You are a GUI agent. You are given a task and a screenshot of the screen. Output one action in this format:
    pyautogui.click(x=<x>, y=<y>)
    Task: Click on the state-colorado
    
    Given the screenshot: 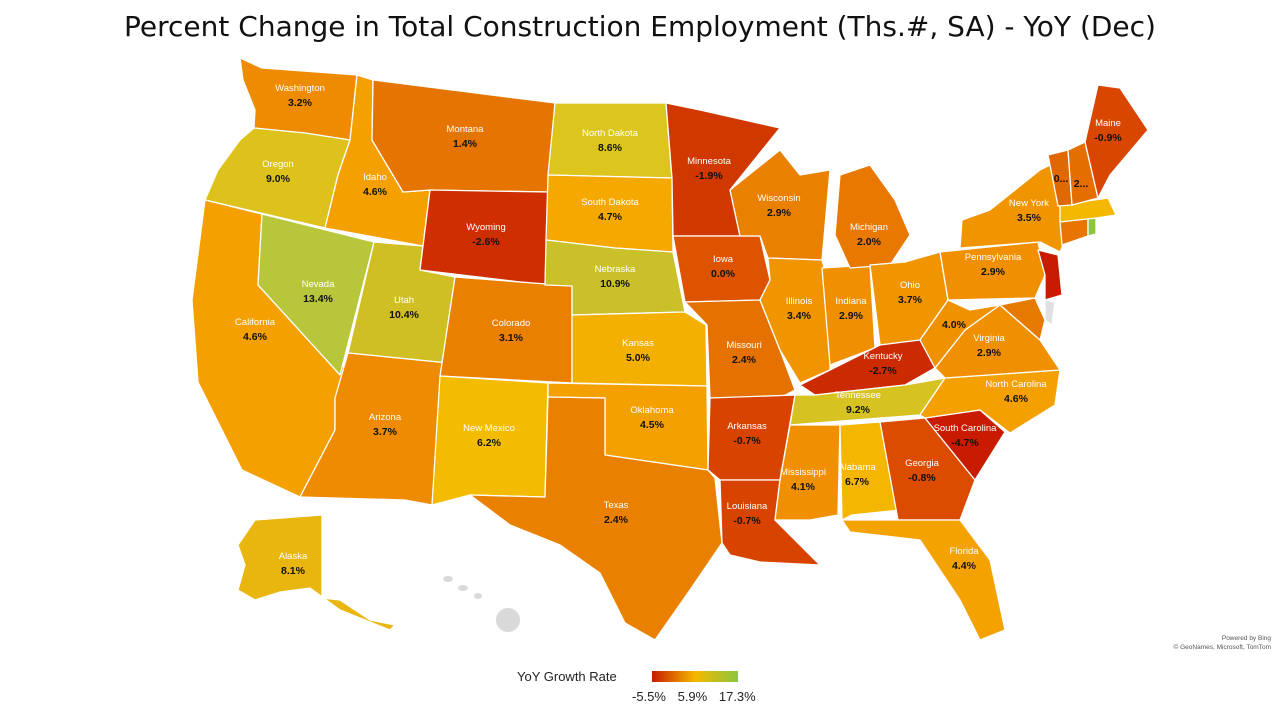 What is the action you would take?
    pyautogui.click(x=506, y=330)
    